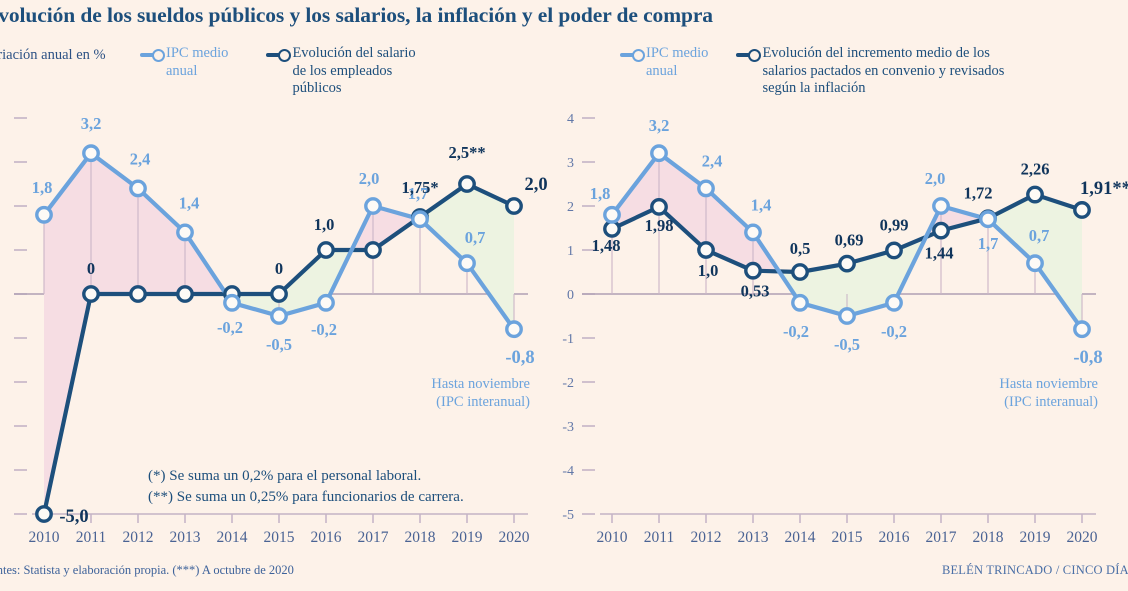 This screenshot has width=1128, height=591. What do you see at coordinates (755, 291) in the screenshot?
I see `svg-text: 0,53` at bounding box center [755, 291].